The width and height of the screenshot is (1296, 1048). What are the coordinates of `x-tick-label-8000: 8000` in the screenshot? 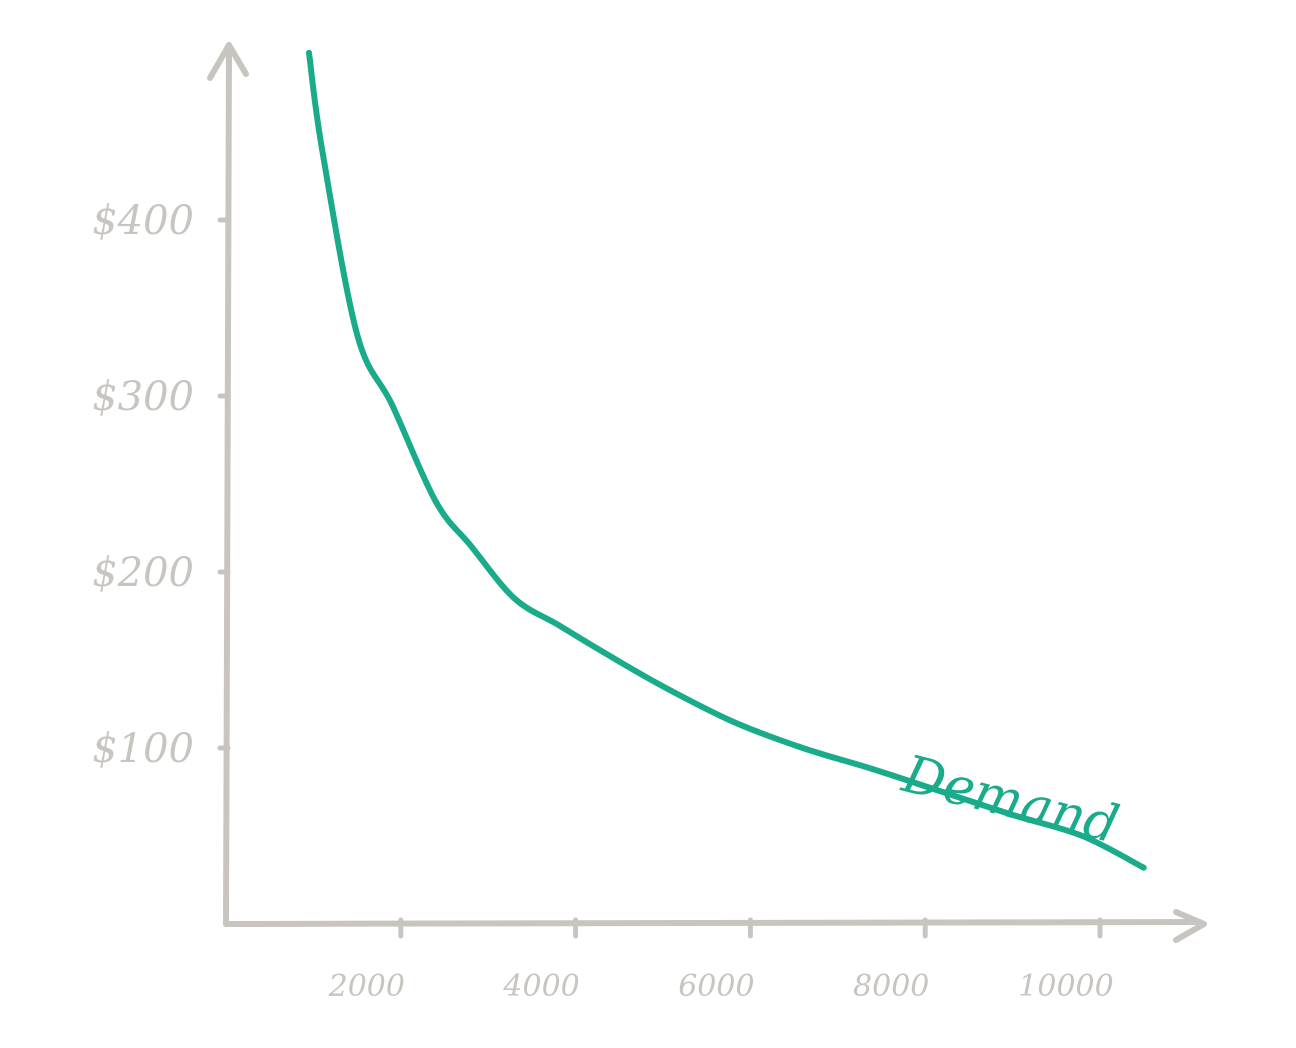 It's located at (891, 986).